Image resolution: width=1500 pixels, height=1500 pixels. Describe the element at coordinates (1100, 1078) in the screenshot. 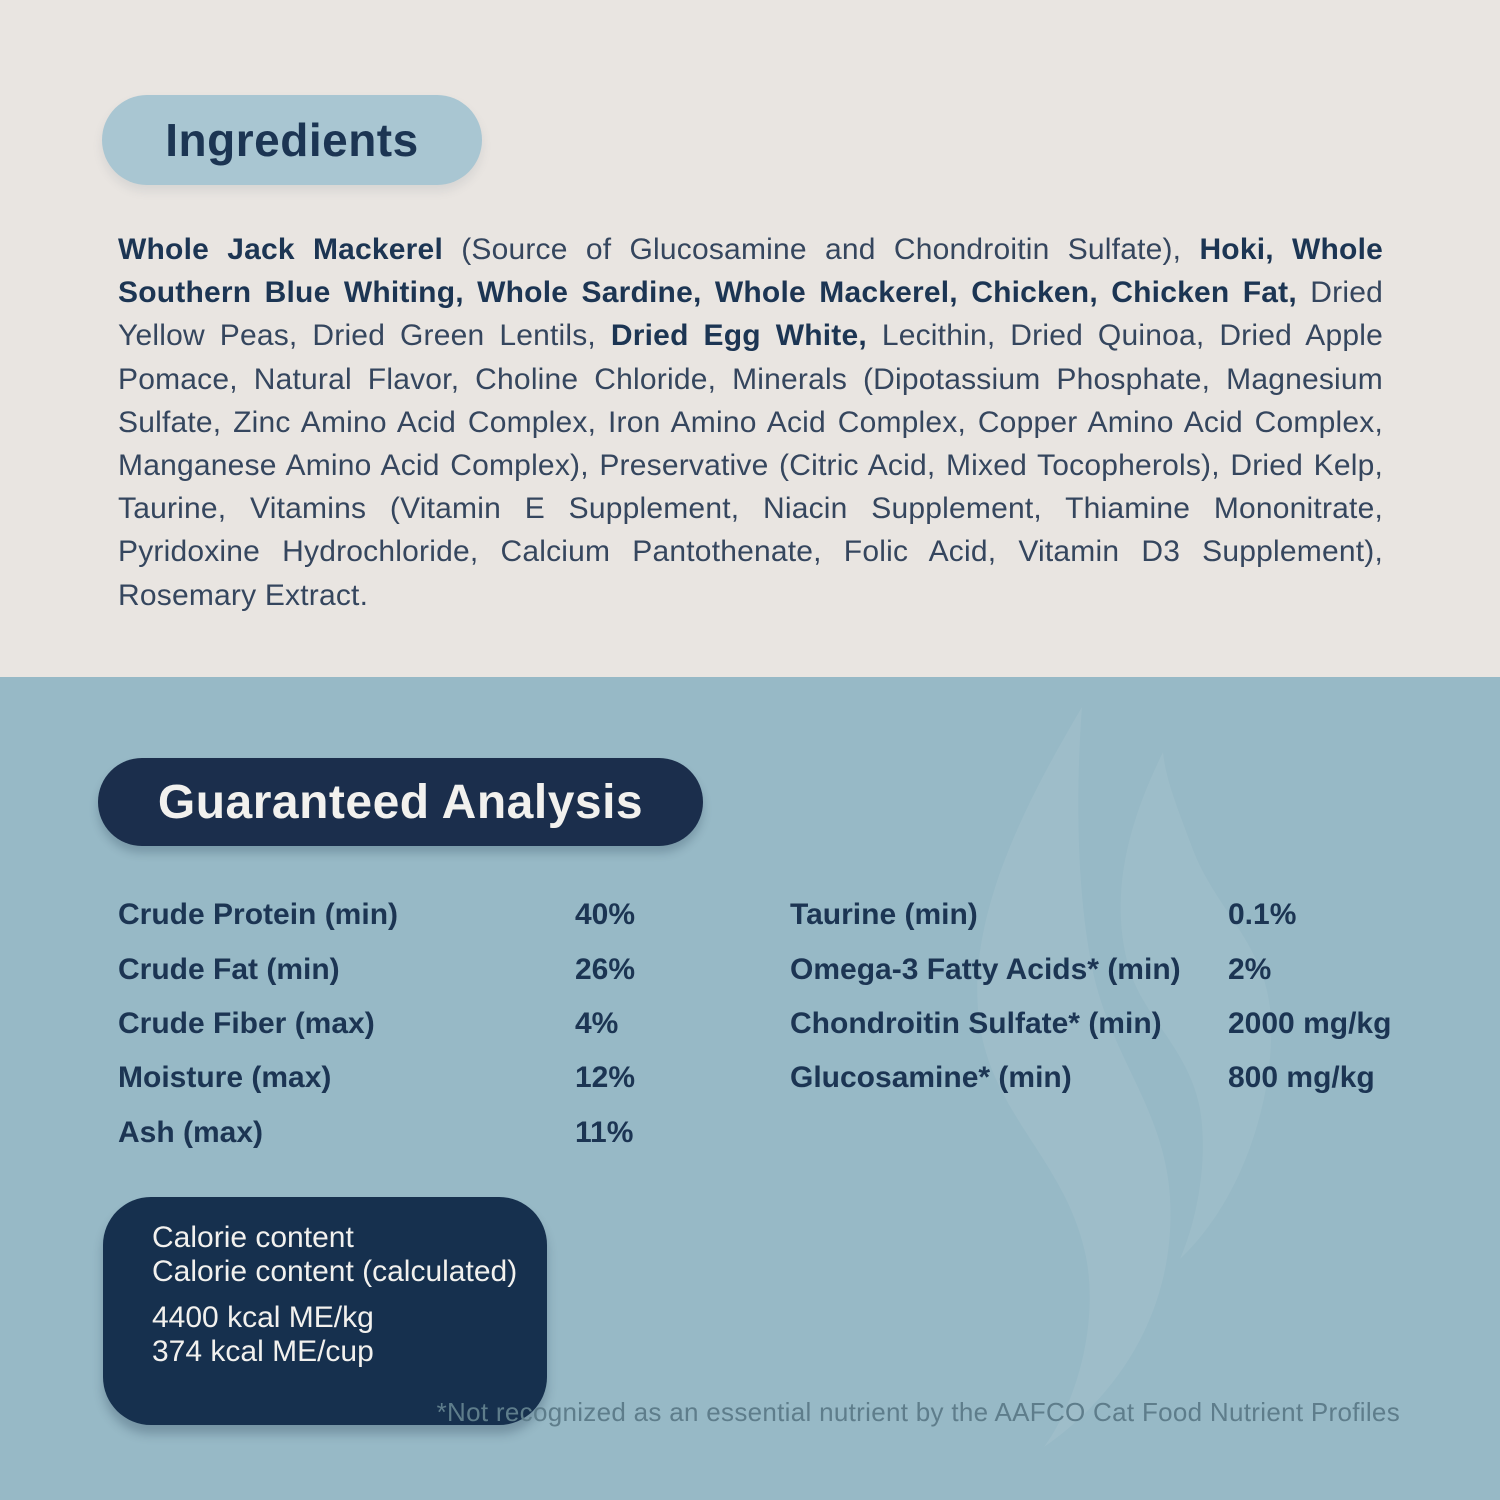

I see `analysis-row: Glucosamine* (min) 800 mg/kg` at that location.